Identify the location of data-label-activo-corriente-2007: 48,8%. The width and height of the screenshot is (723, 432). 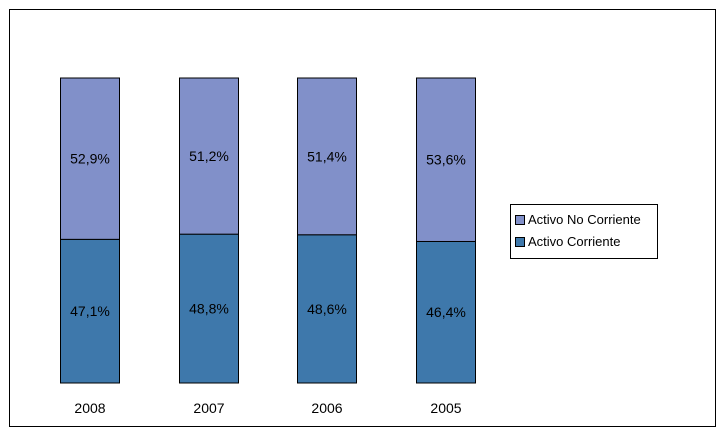
(209, 309).